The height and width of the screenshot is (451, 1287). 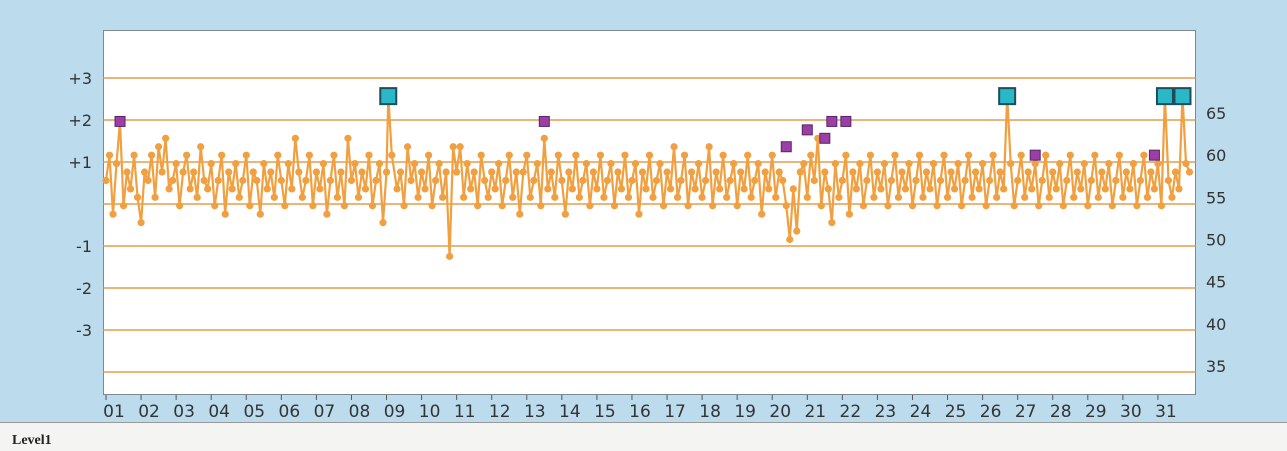 I want to click on x-tick-label: 03, so click(x=184, y=412).